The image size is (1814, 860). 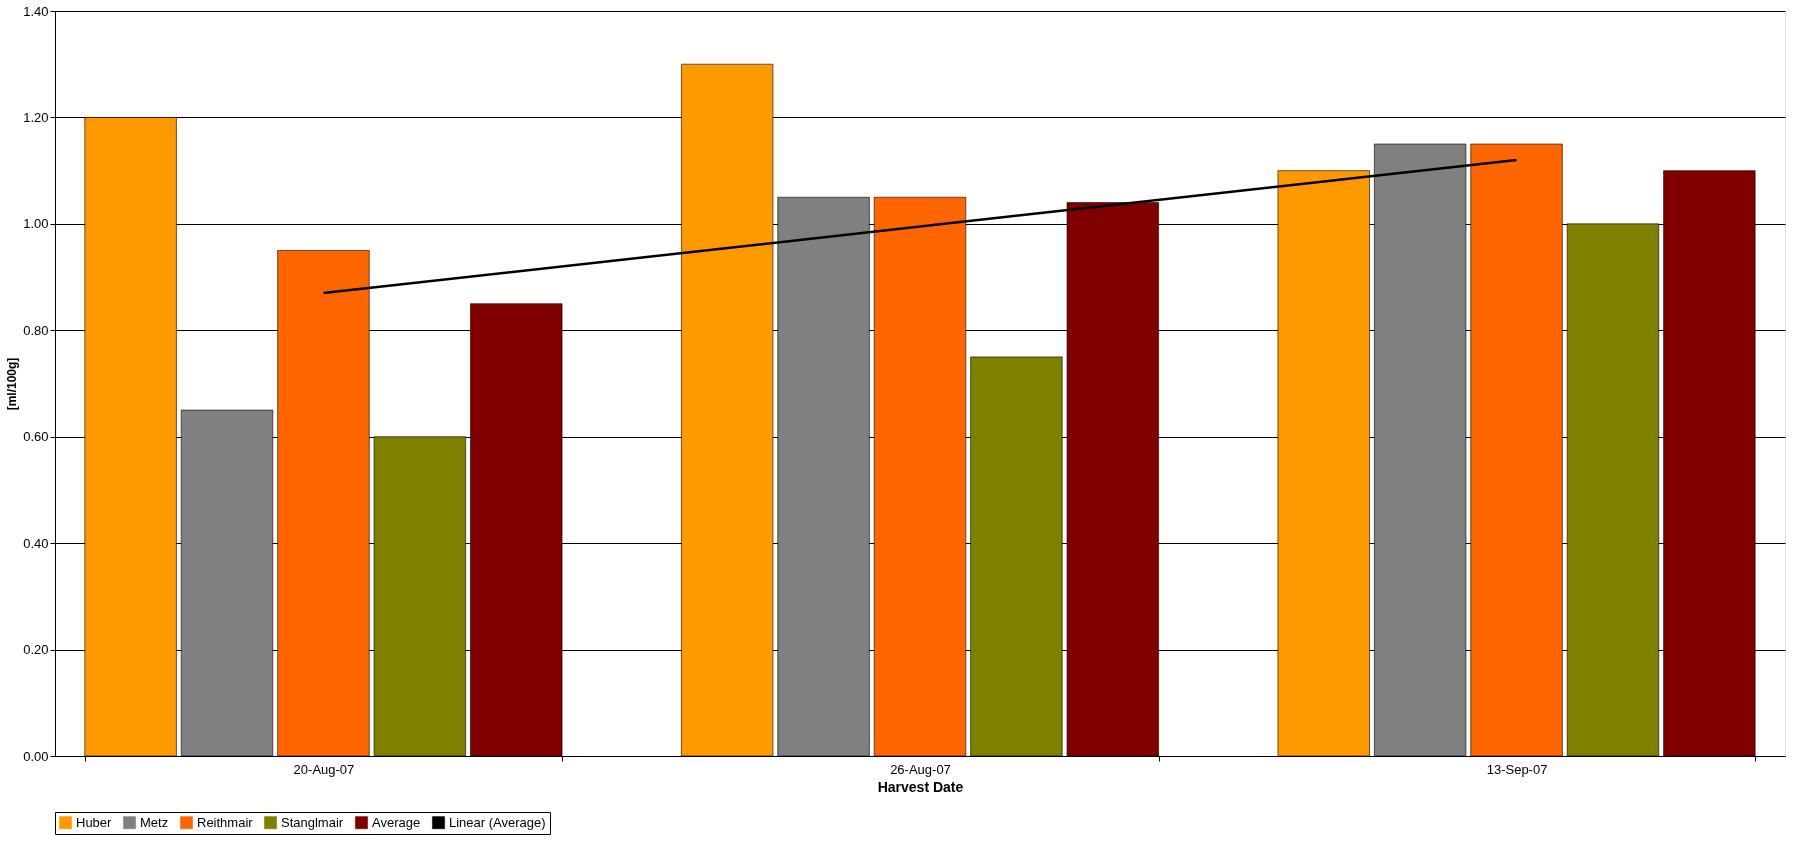 I want to click on y-tick-label: 0.80, so click(x=36, y=330).